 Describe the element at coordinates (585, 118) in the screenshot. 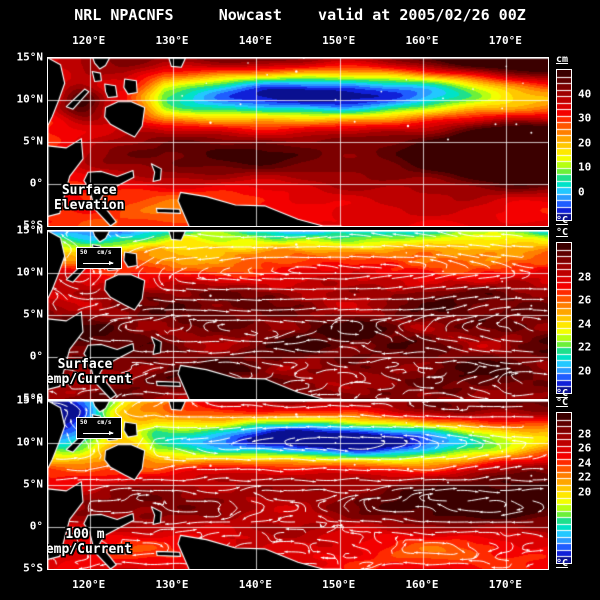

I see `colorbar-tick-label: 30` at that location.